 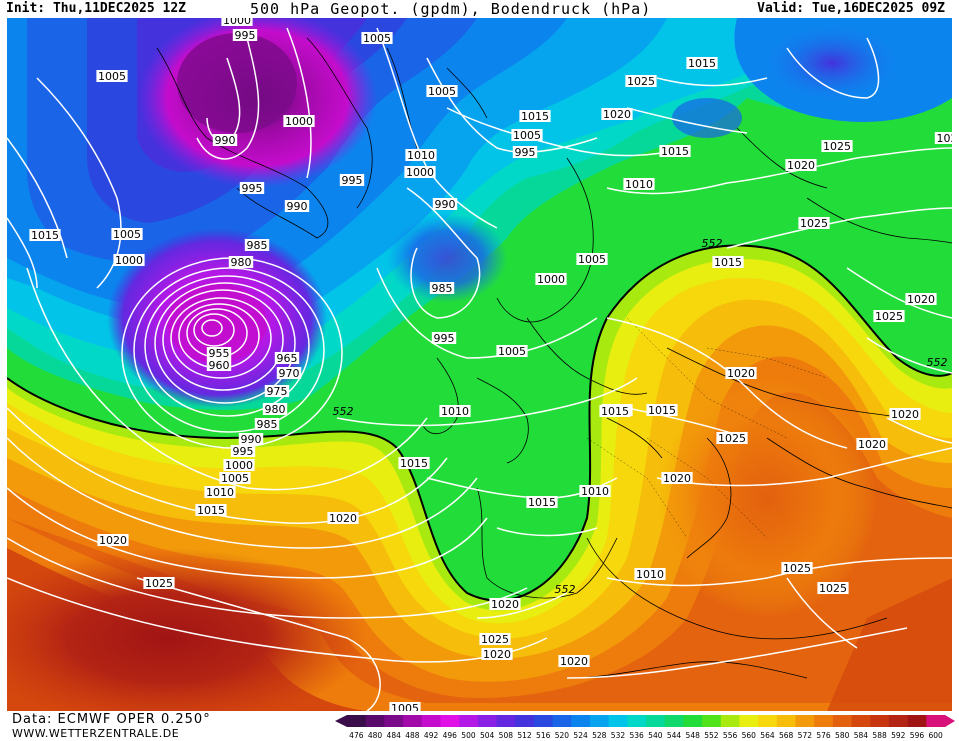 I want to click on valid-time: Valid: Tue,16DEC2025 09Z, so click(x=851, y=8).